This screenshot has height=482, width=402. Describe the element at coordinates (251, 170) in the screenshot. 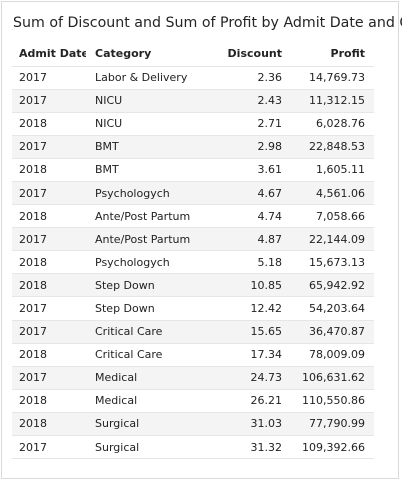

I see `cell-discount: 3.61` at that location.